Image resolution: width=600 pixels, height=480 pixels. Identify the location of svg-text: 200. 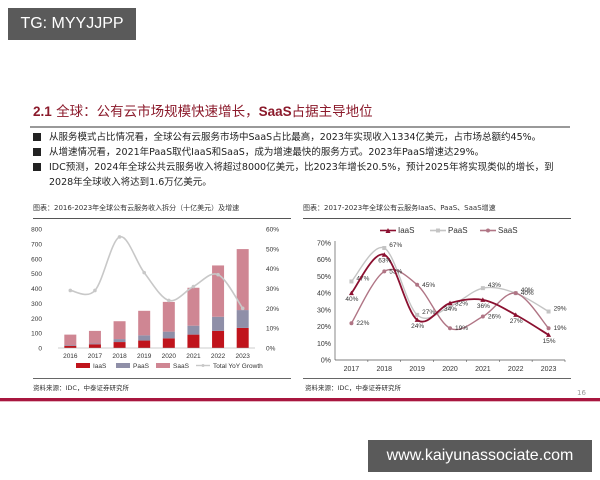
(36, 319).